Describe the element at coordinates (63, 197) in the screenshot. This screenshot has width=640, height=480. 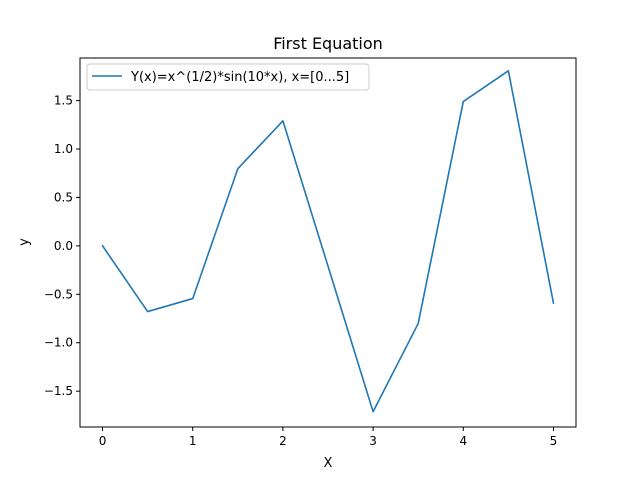
I see `y-tick-label: 0.5` at that location.